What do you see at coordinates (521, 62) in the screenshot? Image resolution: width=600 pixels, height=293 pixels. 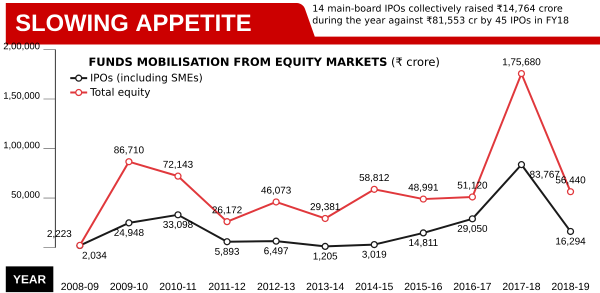 I see `data-label: 1,75,680` at bounding box center [521, 62].